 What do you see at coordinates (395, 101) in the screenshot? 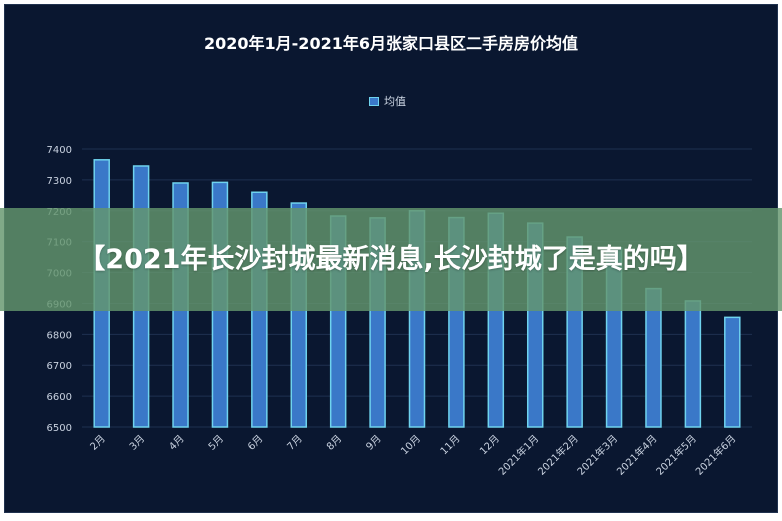
I see `legend-label: 均值` at bounding box center [395, 101].